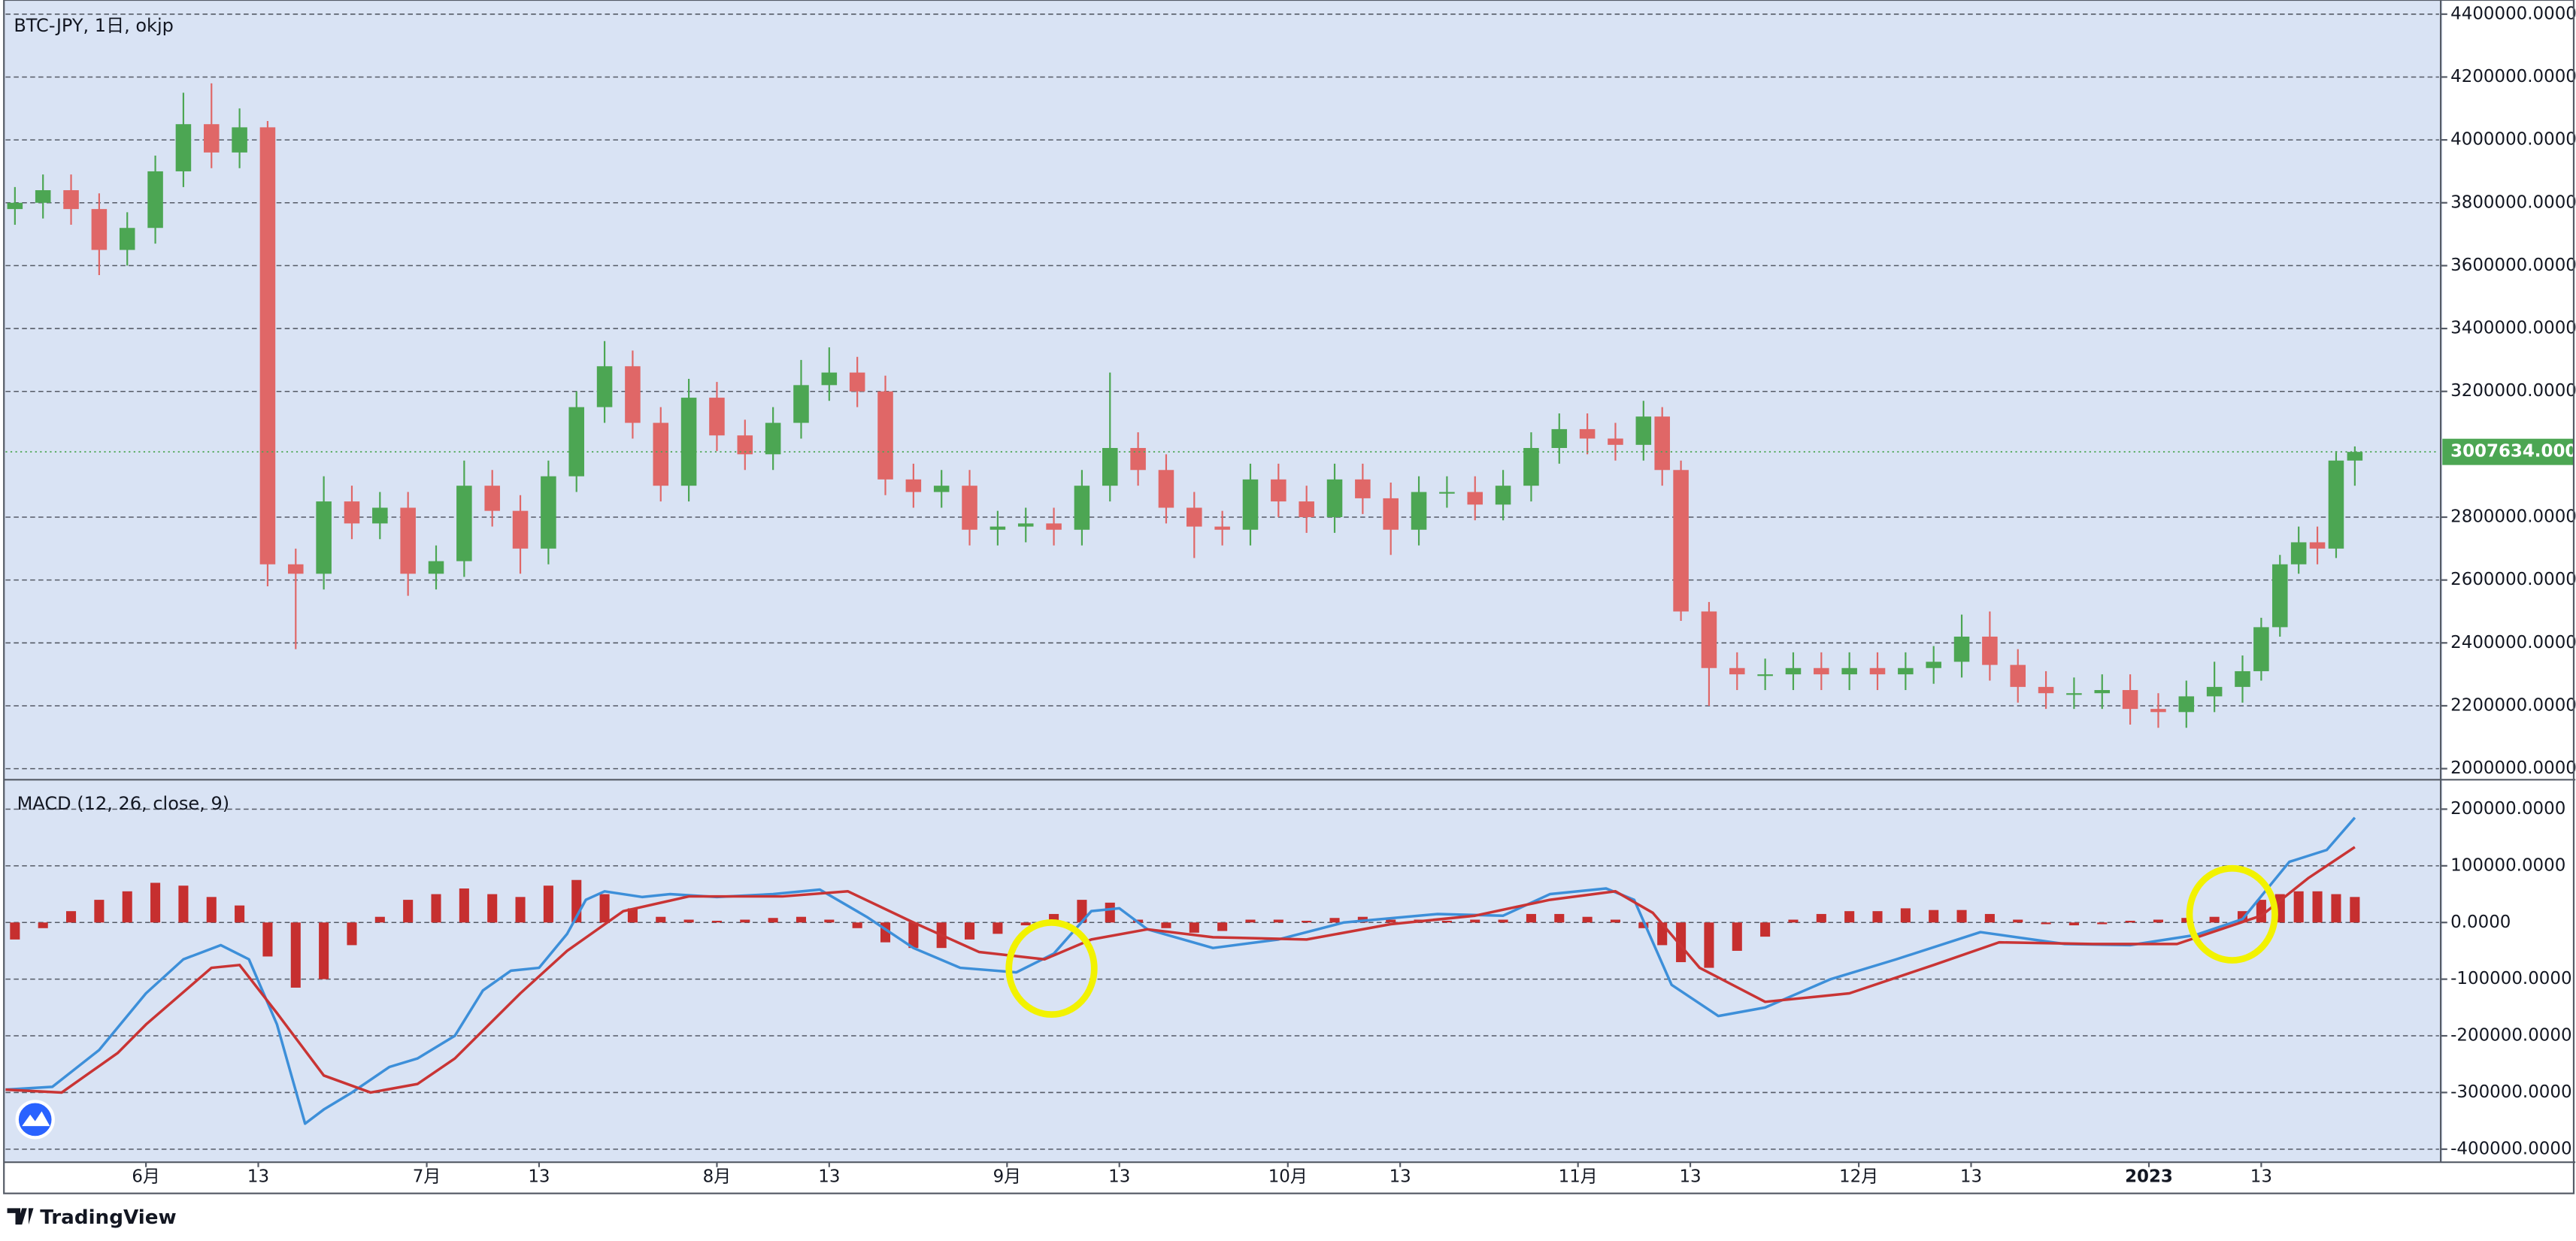  Describe the element at coordinates (2513, 265) in the screenshot. I see `y-tick-label: 3600000.0000` at that location.